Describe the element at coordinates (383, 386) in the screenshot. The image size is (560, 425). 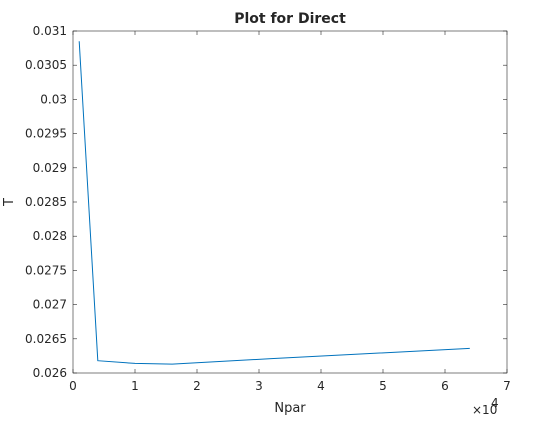
I see `x-tick-label: 5` at that location.